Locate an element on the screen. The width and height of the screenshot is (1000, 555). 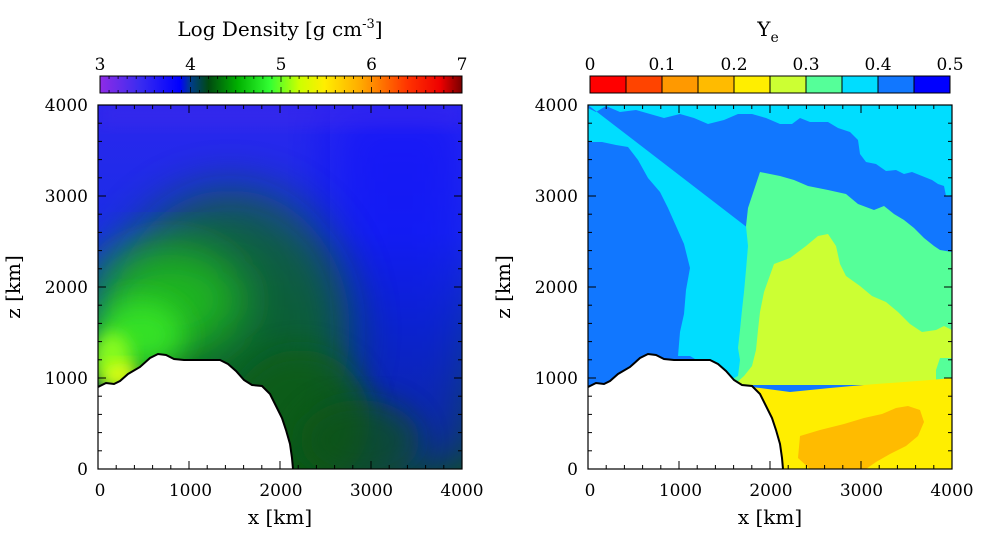
ye-cbar-tick: 0.5 is located at coordinates (949, 65).